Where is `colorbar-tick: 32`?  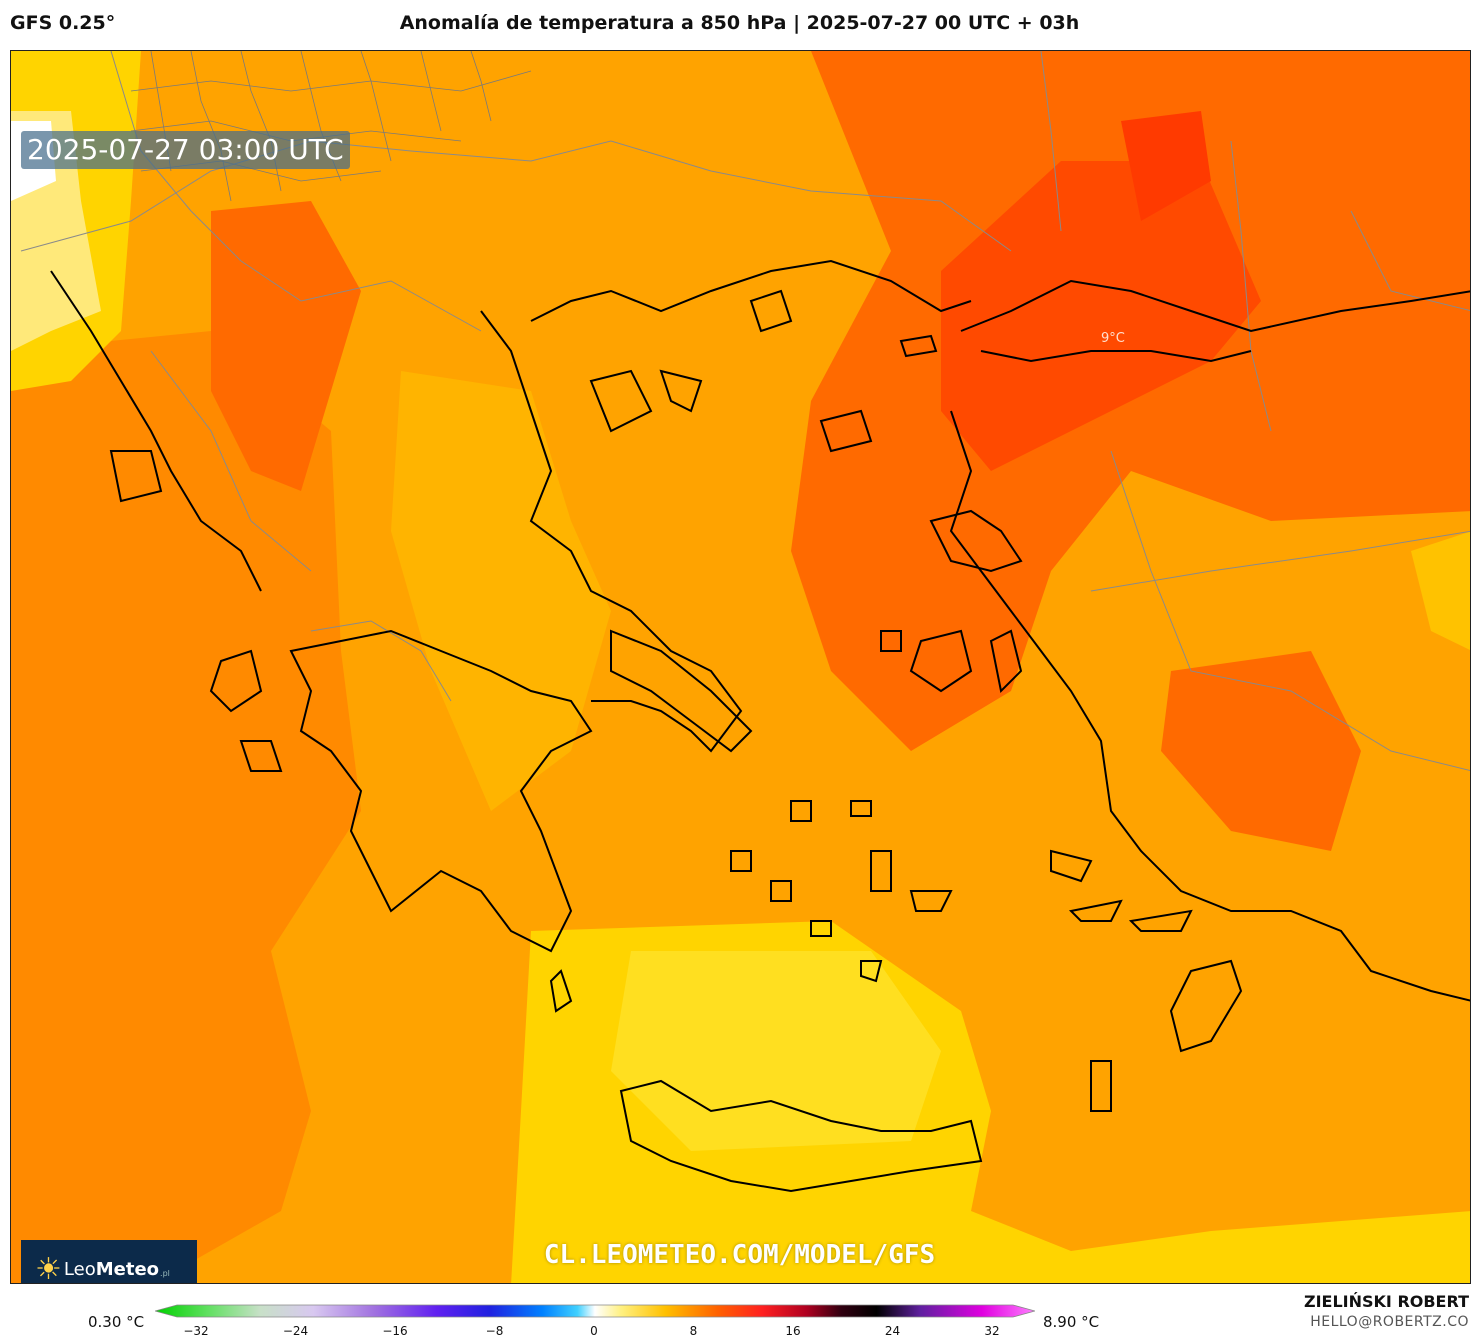
colorbar-tick: 32 is located at coordinates (992, 1331).